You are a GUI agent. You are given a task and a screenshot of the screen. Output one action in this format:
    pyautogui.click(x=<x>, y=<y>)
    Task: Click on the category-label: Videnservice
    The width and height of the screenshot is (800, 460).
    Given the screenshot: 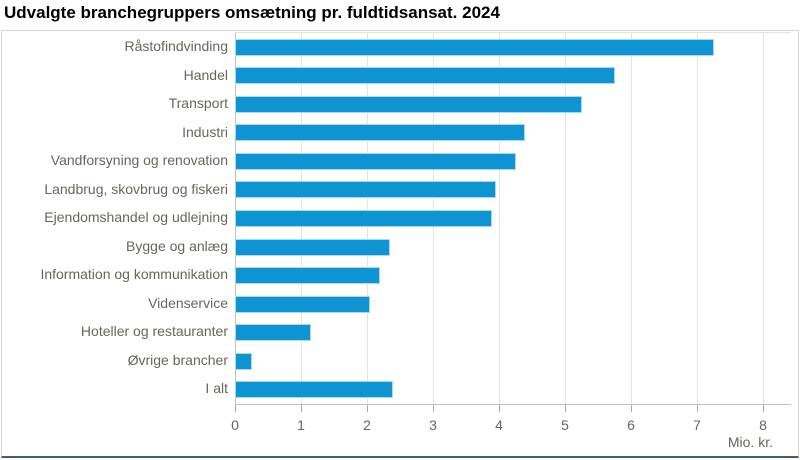 What is the action you would take?
    pyautogui.click(x=188, y=302)
    